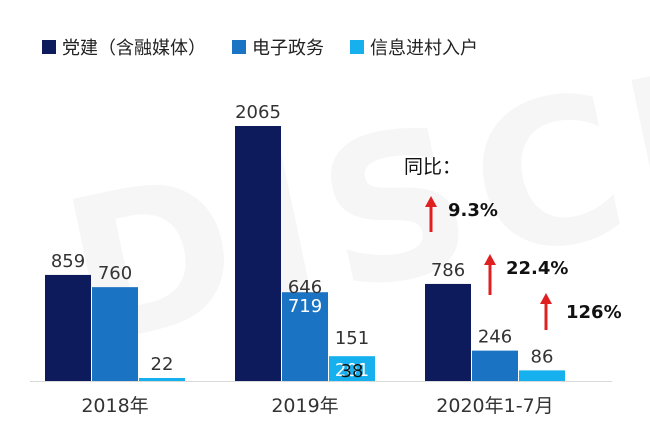  I want to click on legend: 党建（含融媒体） 电子政务 信息进村入户, so click(260, 47).